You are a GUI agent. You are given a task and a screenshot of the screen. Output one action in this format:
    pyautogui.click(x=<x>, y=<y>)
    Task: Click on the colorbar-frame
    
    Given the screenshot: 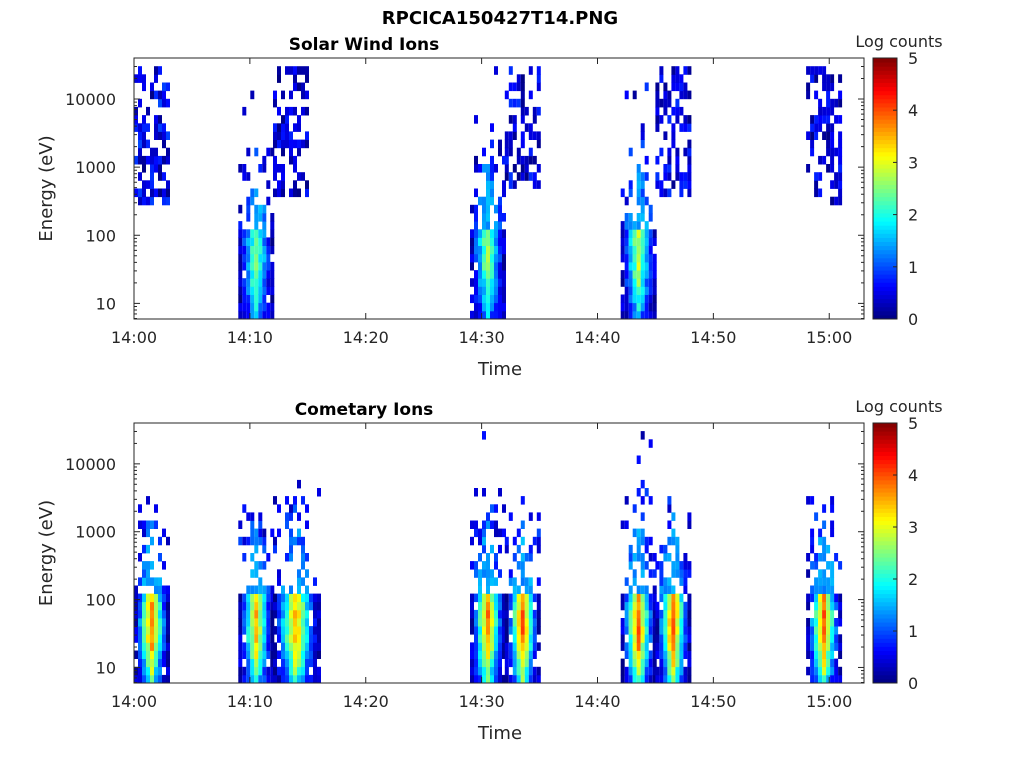 What is the action you would take?
    pyautogui.click(x=885, y=553)
    